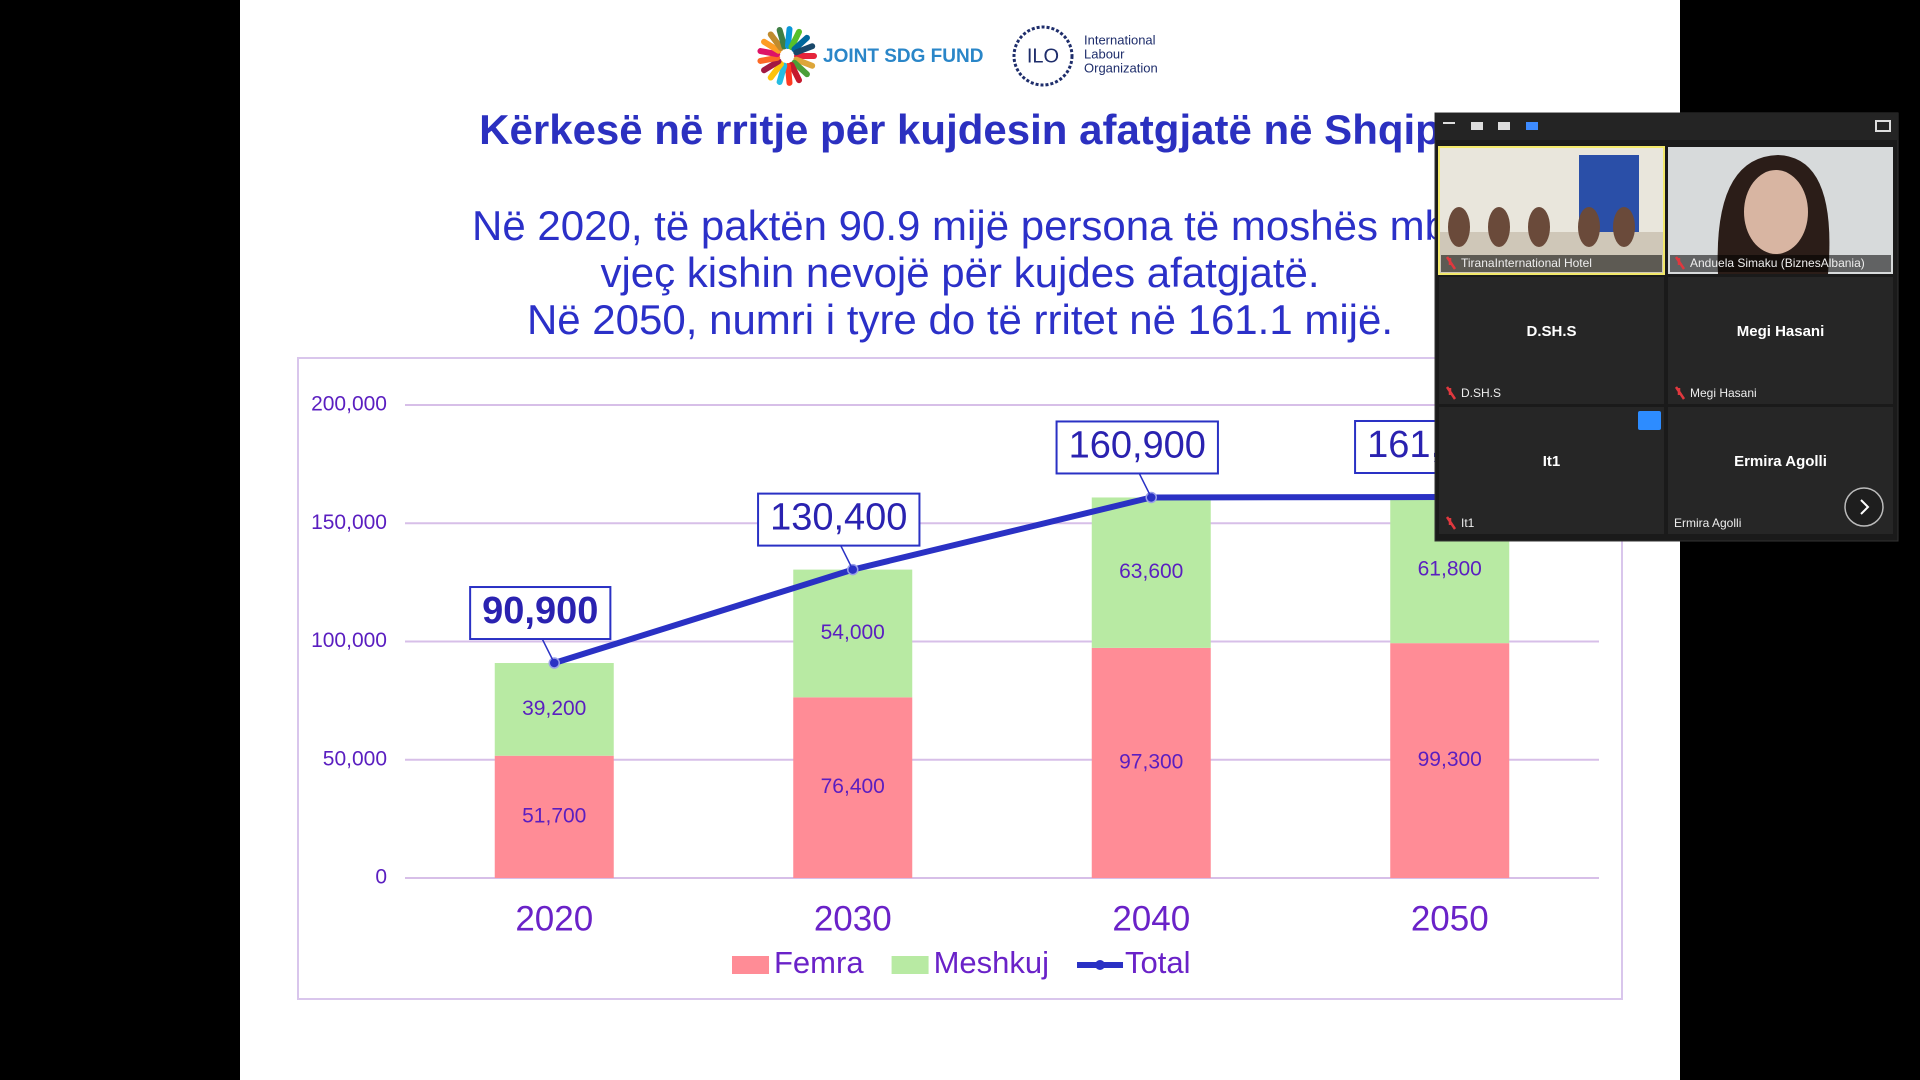 This screenshot has width=1920, height=1080. I want to click on legend-label: Femra, so click(819, 962).